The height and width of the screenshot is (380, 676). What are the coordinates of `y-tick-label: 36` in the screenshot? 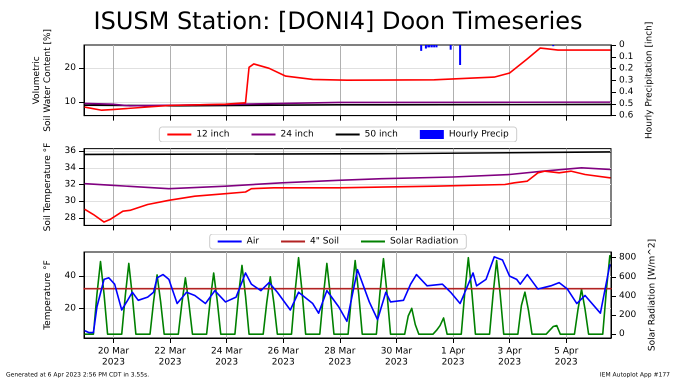 It's located at (70, 151).